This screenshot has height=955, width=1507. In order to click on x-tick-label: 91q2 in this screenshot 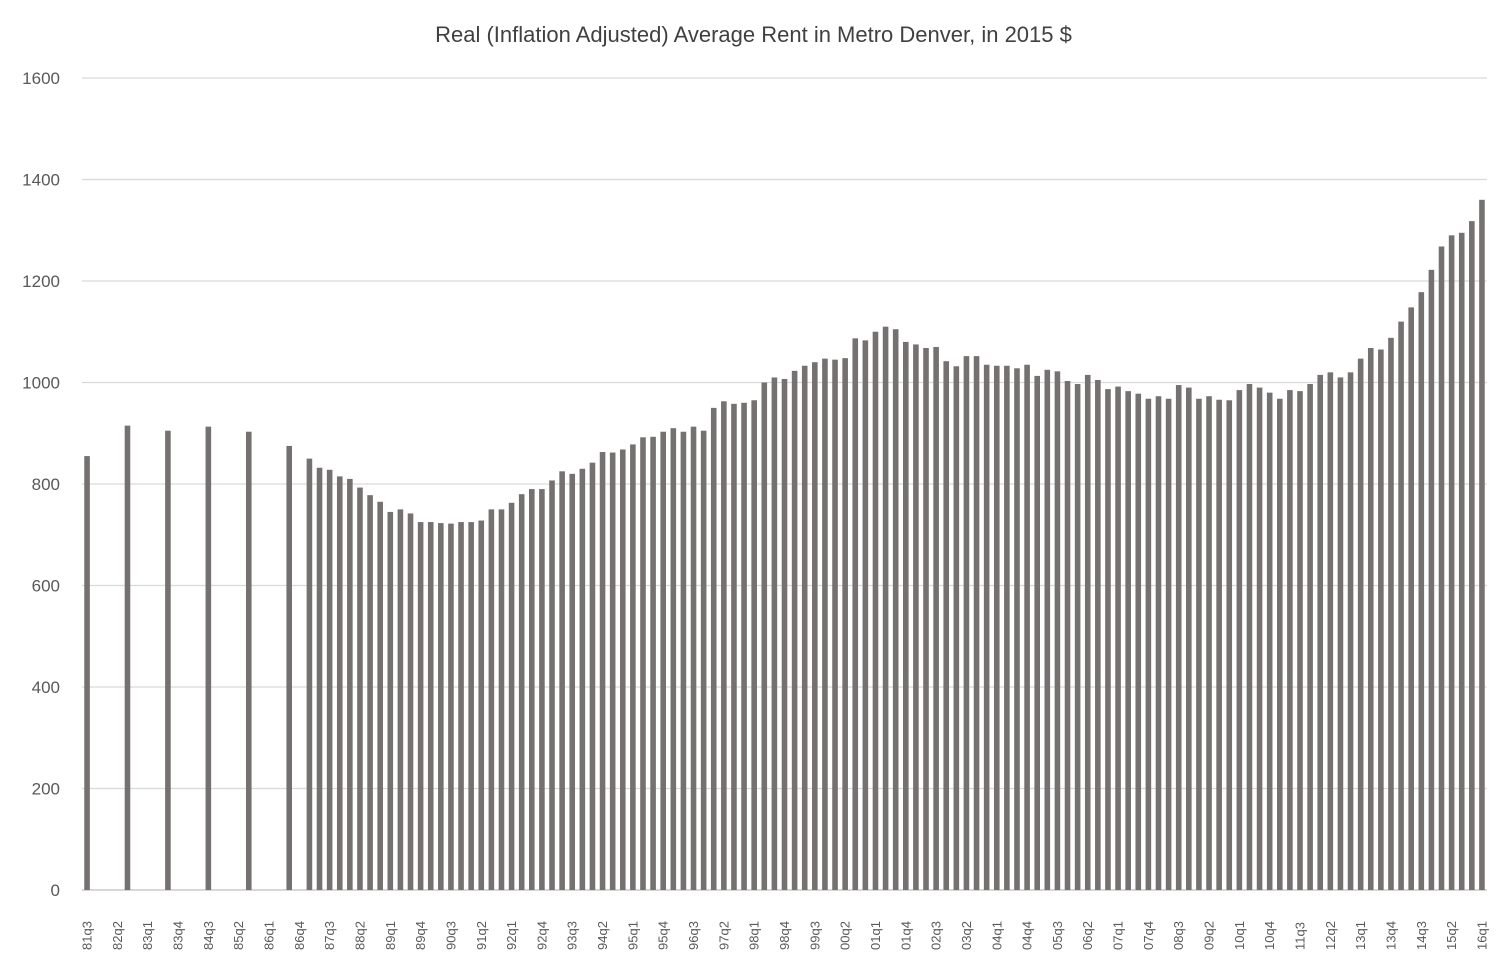, I will do `click(481, 935)`.